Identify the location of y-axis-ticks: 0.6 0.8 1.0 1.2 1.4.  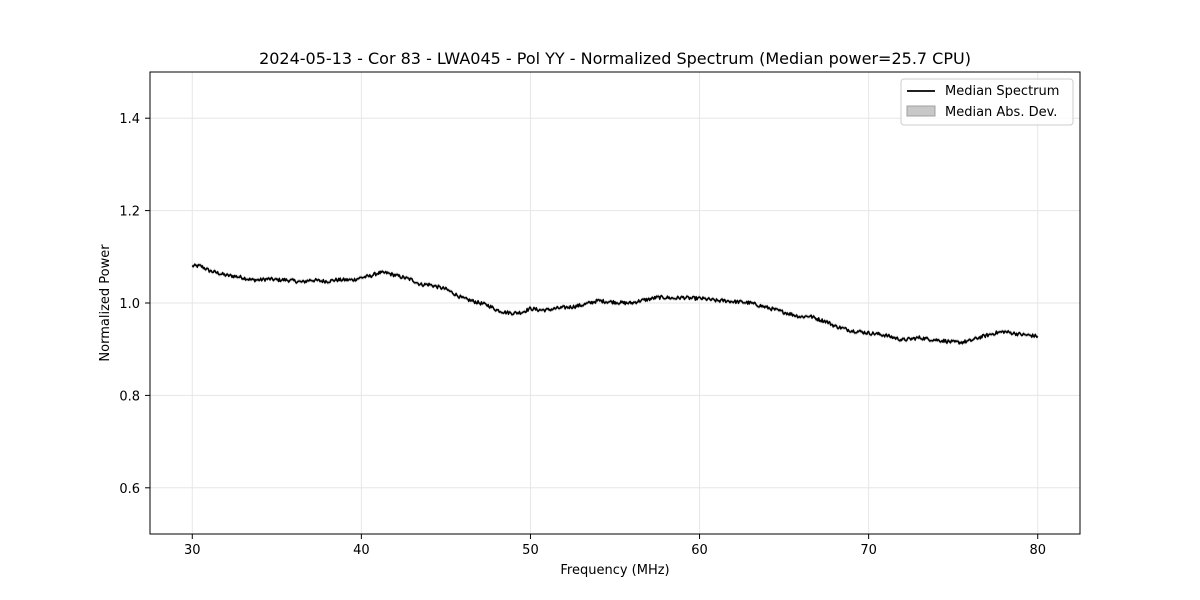
(134, 304).